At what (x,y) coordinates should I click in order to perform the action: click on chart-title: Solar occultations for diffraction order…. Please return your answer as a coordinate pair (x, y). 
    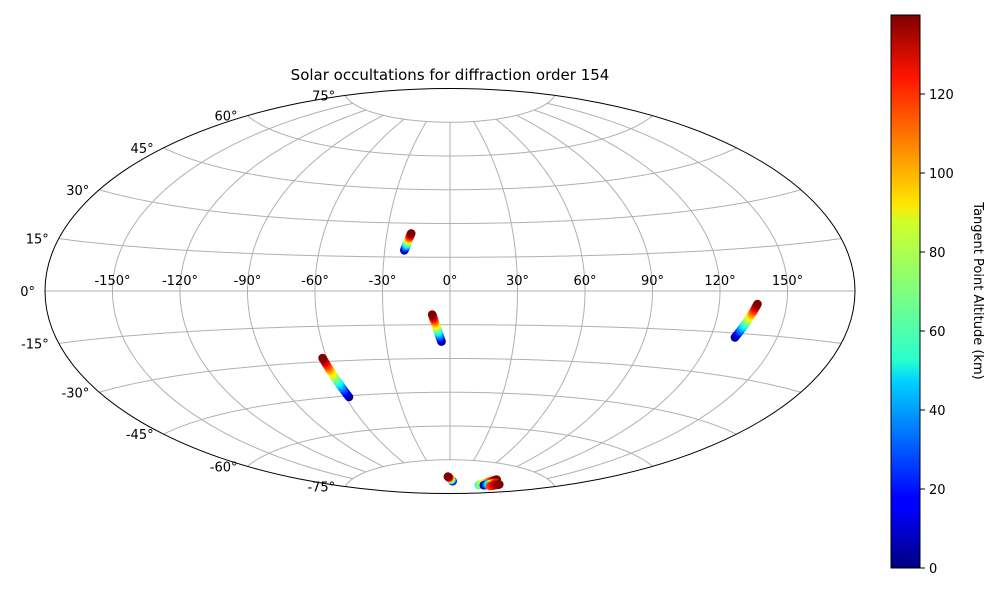
    Looking at the image, I should click on (450, 75).